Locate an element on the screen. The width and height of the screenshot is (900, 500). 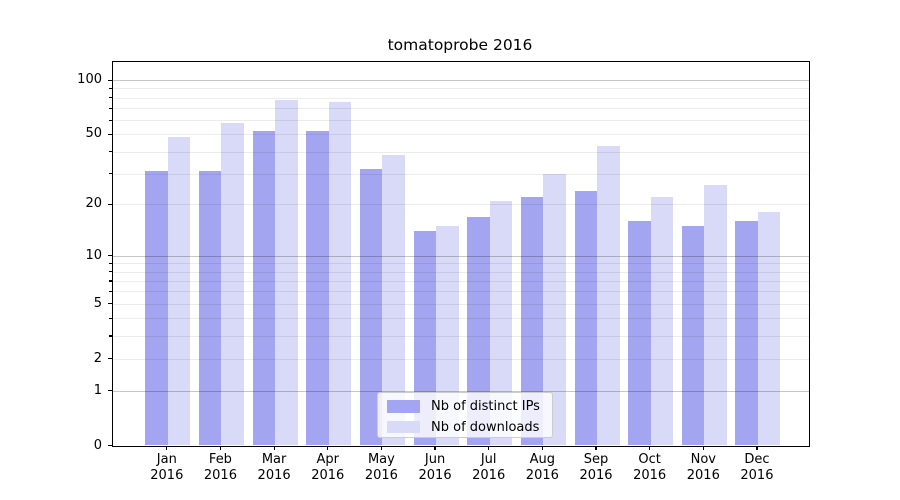
x-tick-label: Oct 2016 is located at coordinates (650, 468).